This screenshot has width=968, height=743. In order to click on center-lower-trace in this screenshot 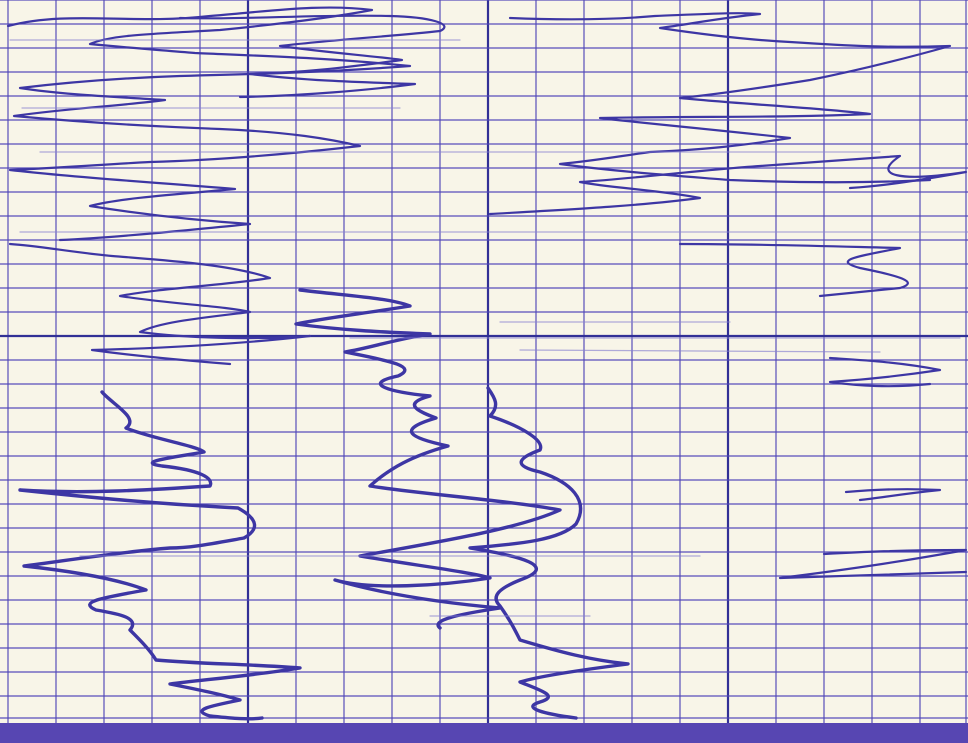, I will do `click(549, 553)`.